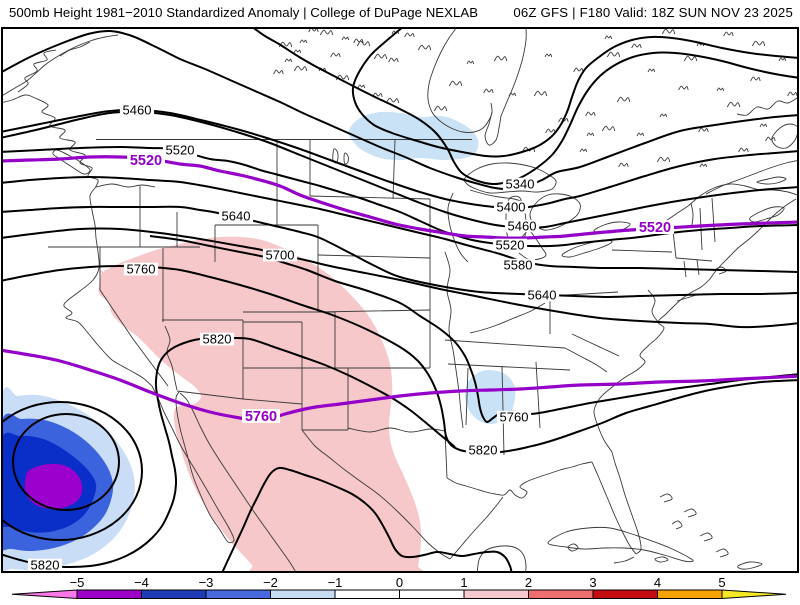 This screenshot has height=605, width=800. I want to click on svg-text: 4, so click(657, 582).